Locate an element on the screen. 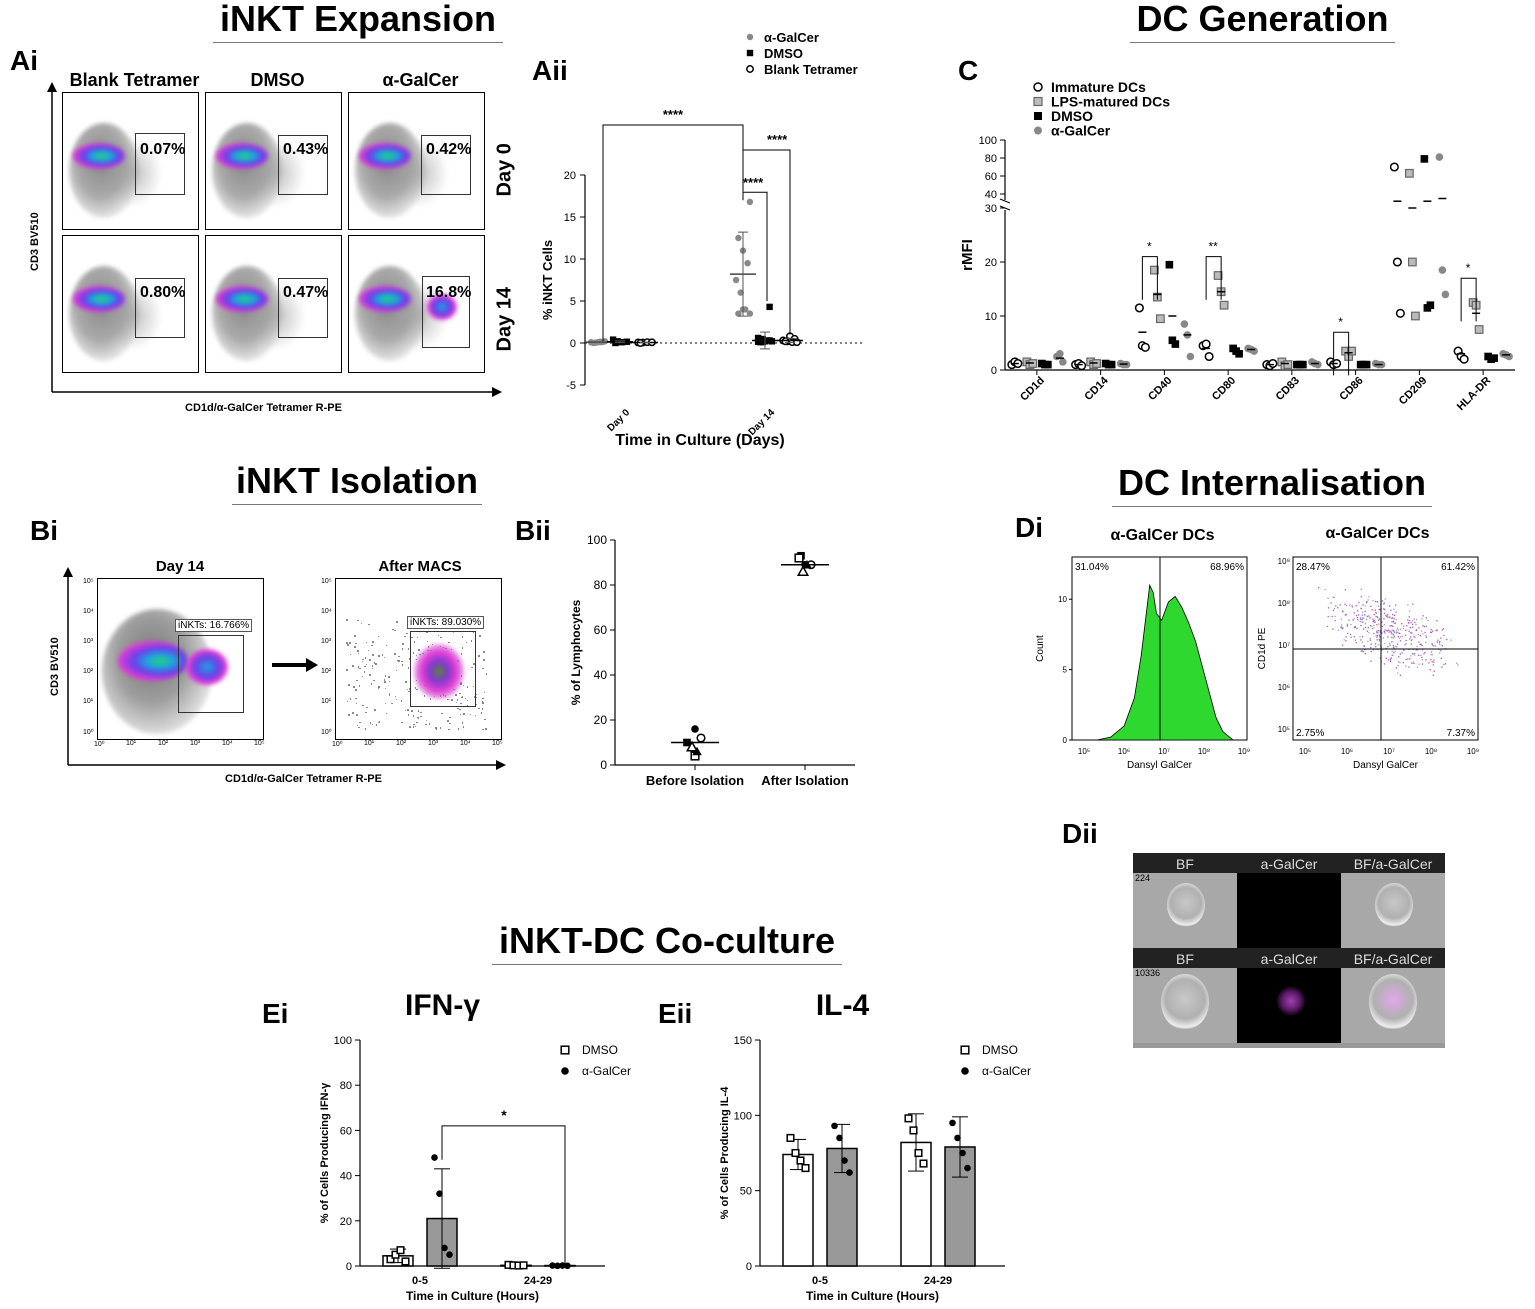  y-tick-label: 60 is located at coordinates (601, 630).